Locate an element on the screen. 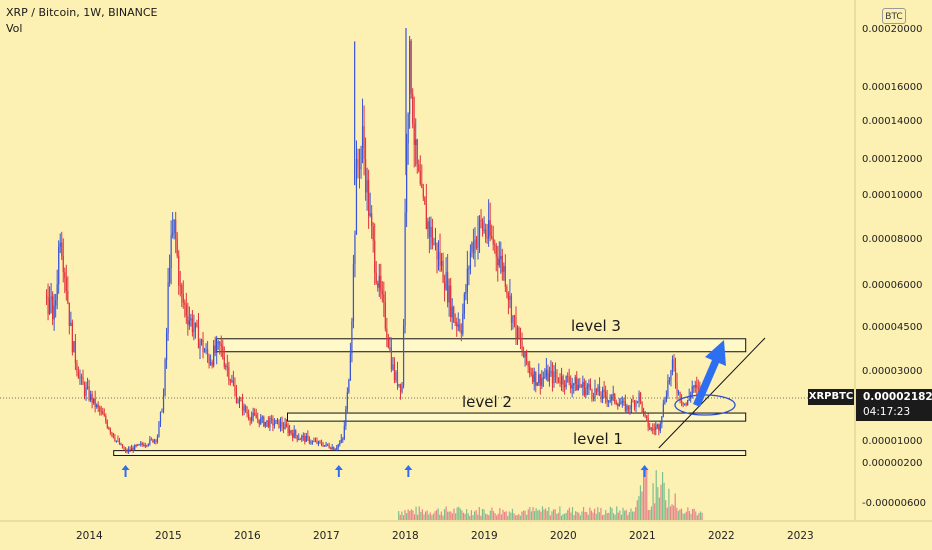 Image resolution: width=932 pixels, height=550 pixels. currency-badge: BTC is located at coordinates (894, 16).